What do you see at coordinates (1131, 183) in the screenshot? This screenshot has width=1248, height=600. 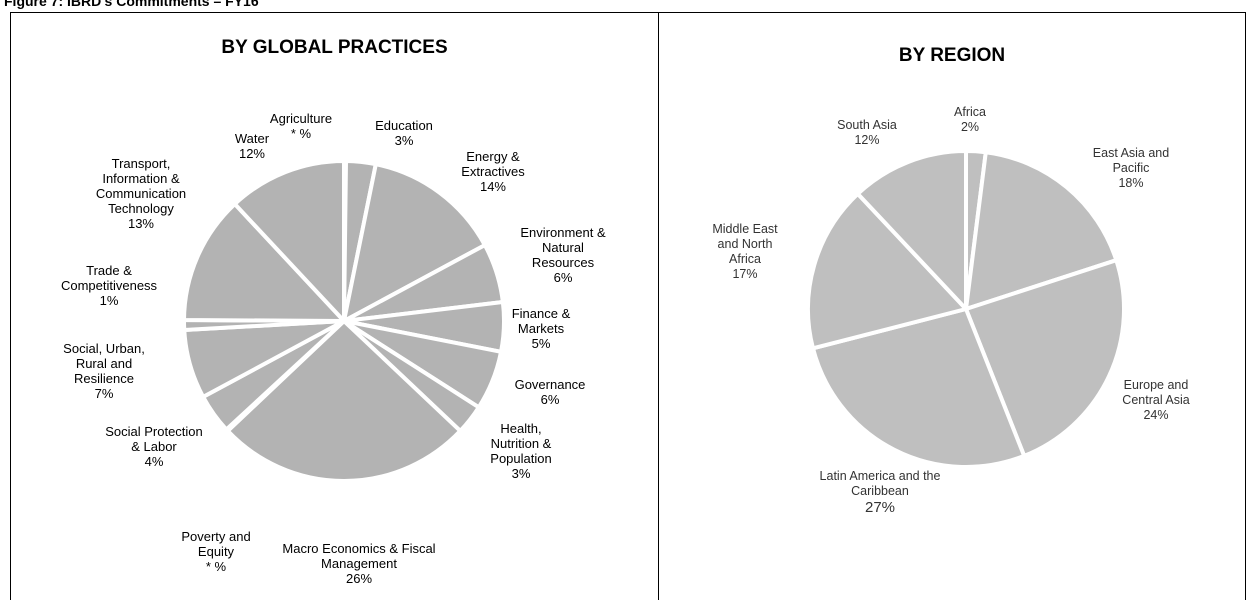 I see `value-label: 18%` at bounding box center [1131, 183].